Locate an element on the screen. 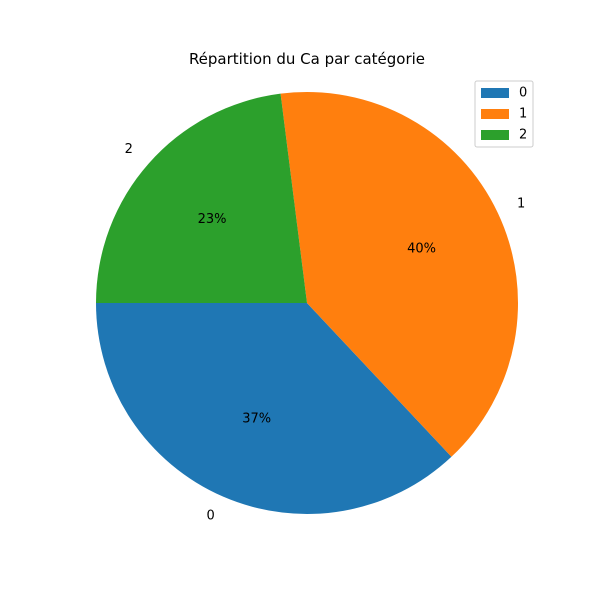  legend-label-0: 0 is located at coordinates (523, 93).